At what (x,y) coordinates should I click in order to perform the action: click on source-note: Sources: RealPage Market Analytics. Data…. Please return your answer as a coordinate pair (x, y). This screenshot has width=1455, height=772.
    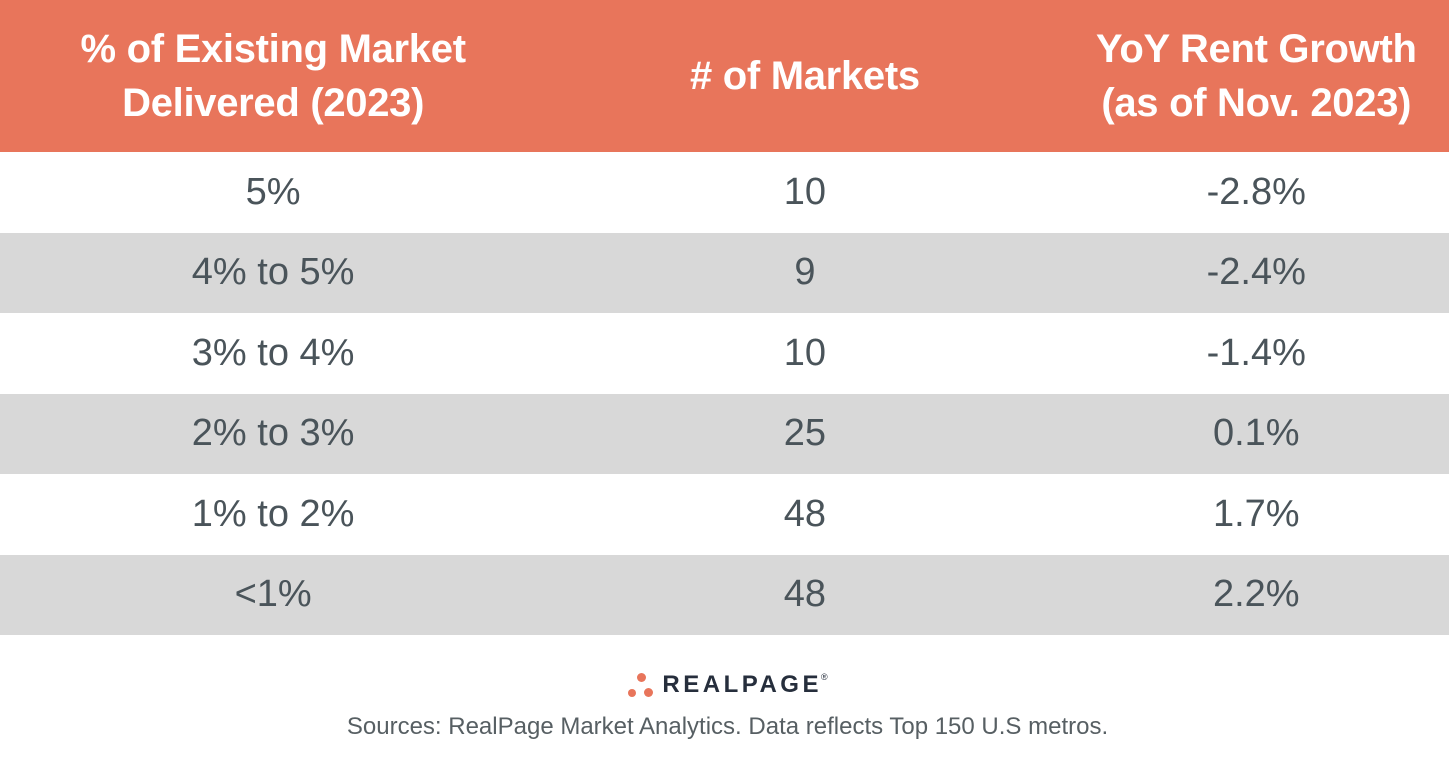
    Looking at the image, I should click on (727, 726).